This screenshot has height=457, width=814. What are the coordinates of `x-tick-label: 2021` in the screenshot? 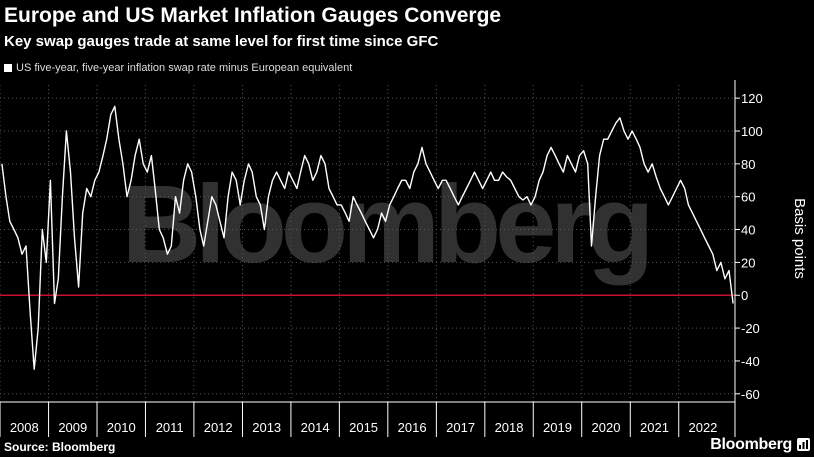 It's located at (654, 427).